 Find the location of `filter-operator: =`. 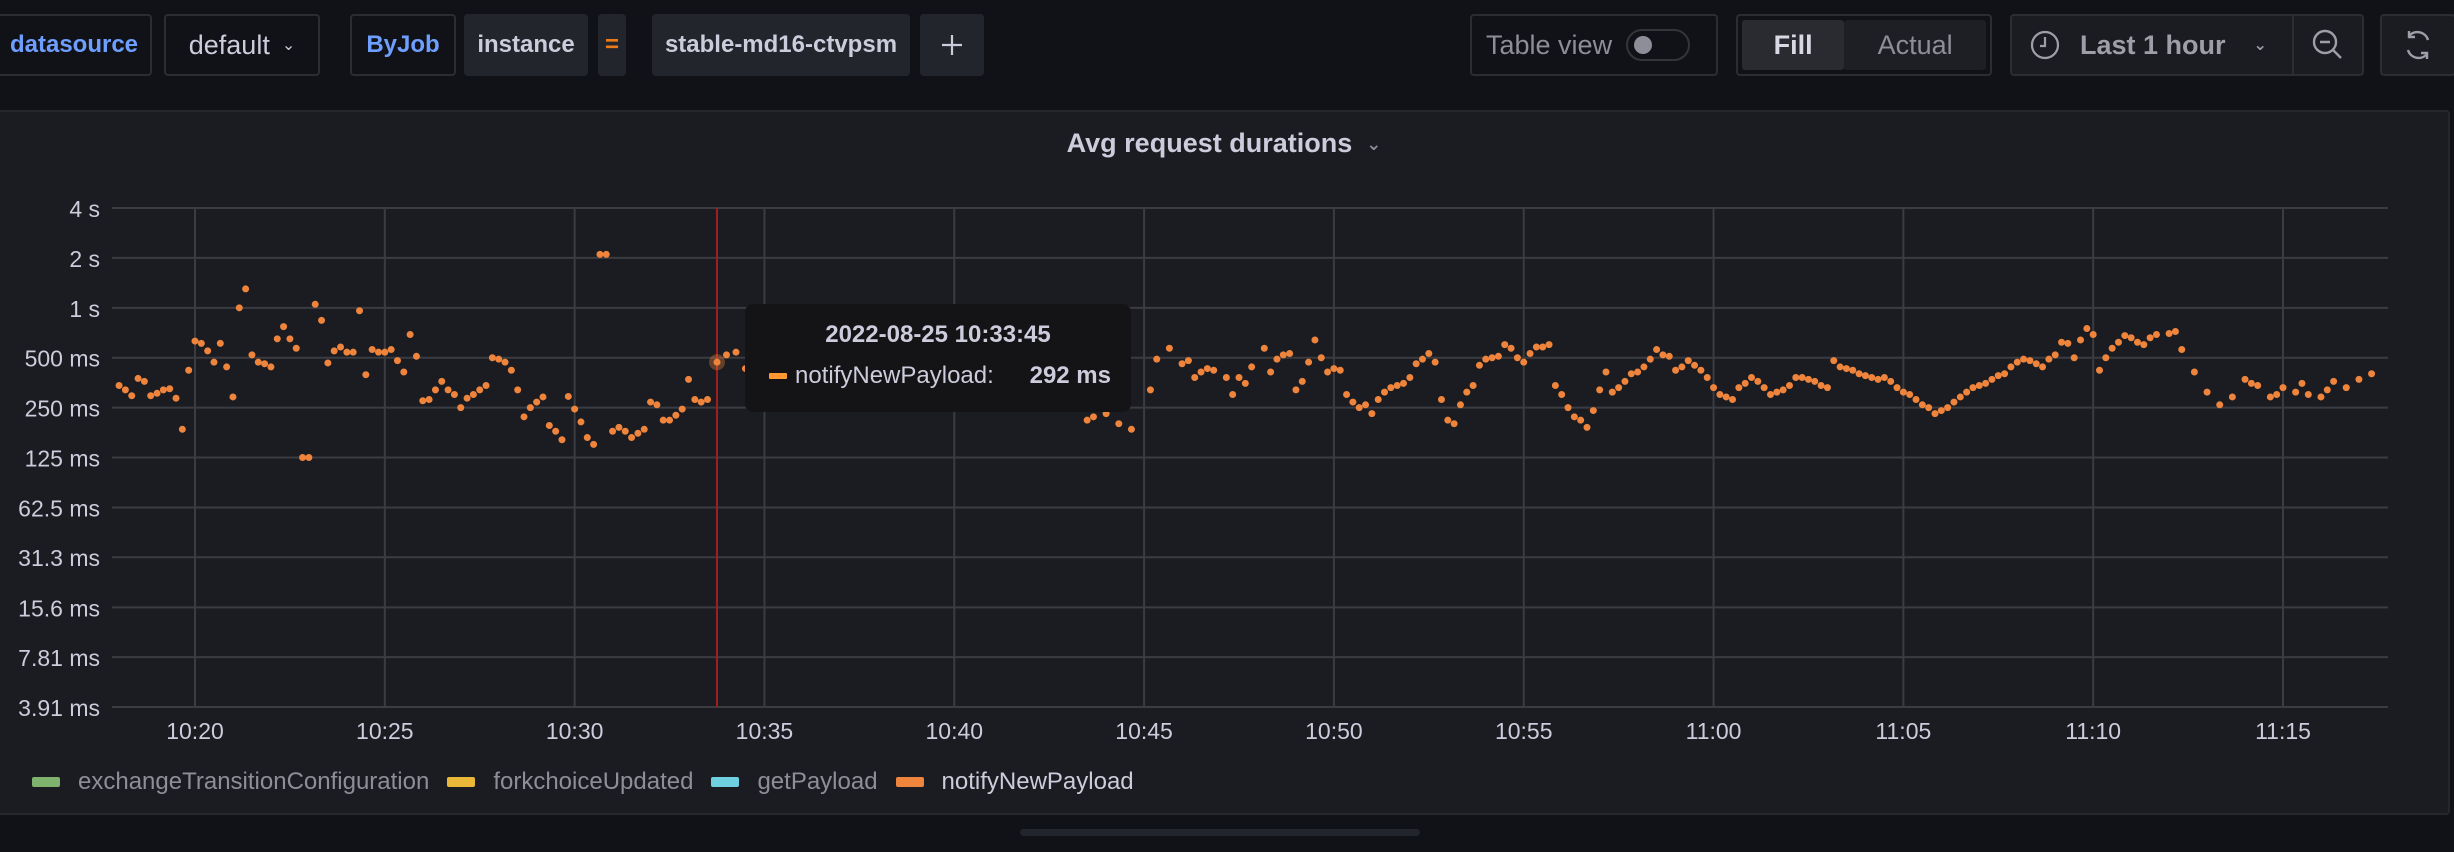

filter-operator: = is located at coordinates (612, 45).